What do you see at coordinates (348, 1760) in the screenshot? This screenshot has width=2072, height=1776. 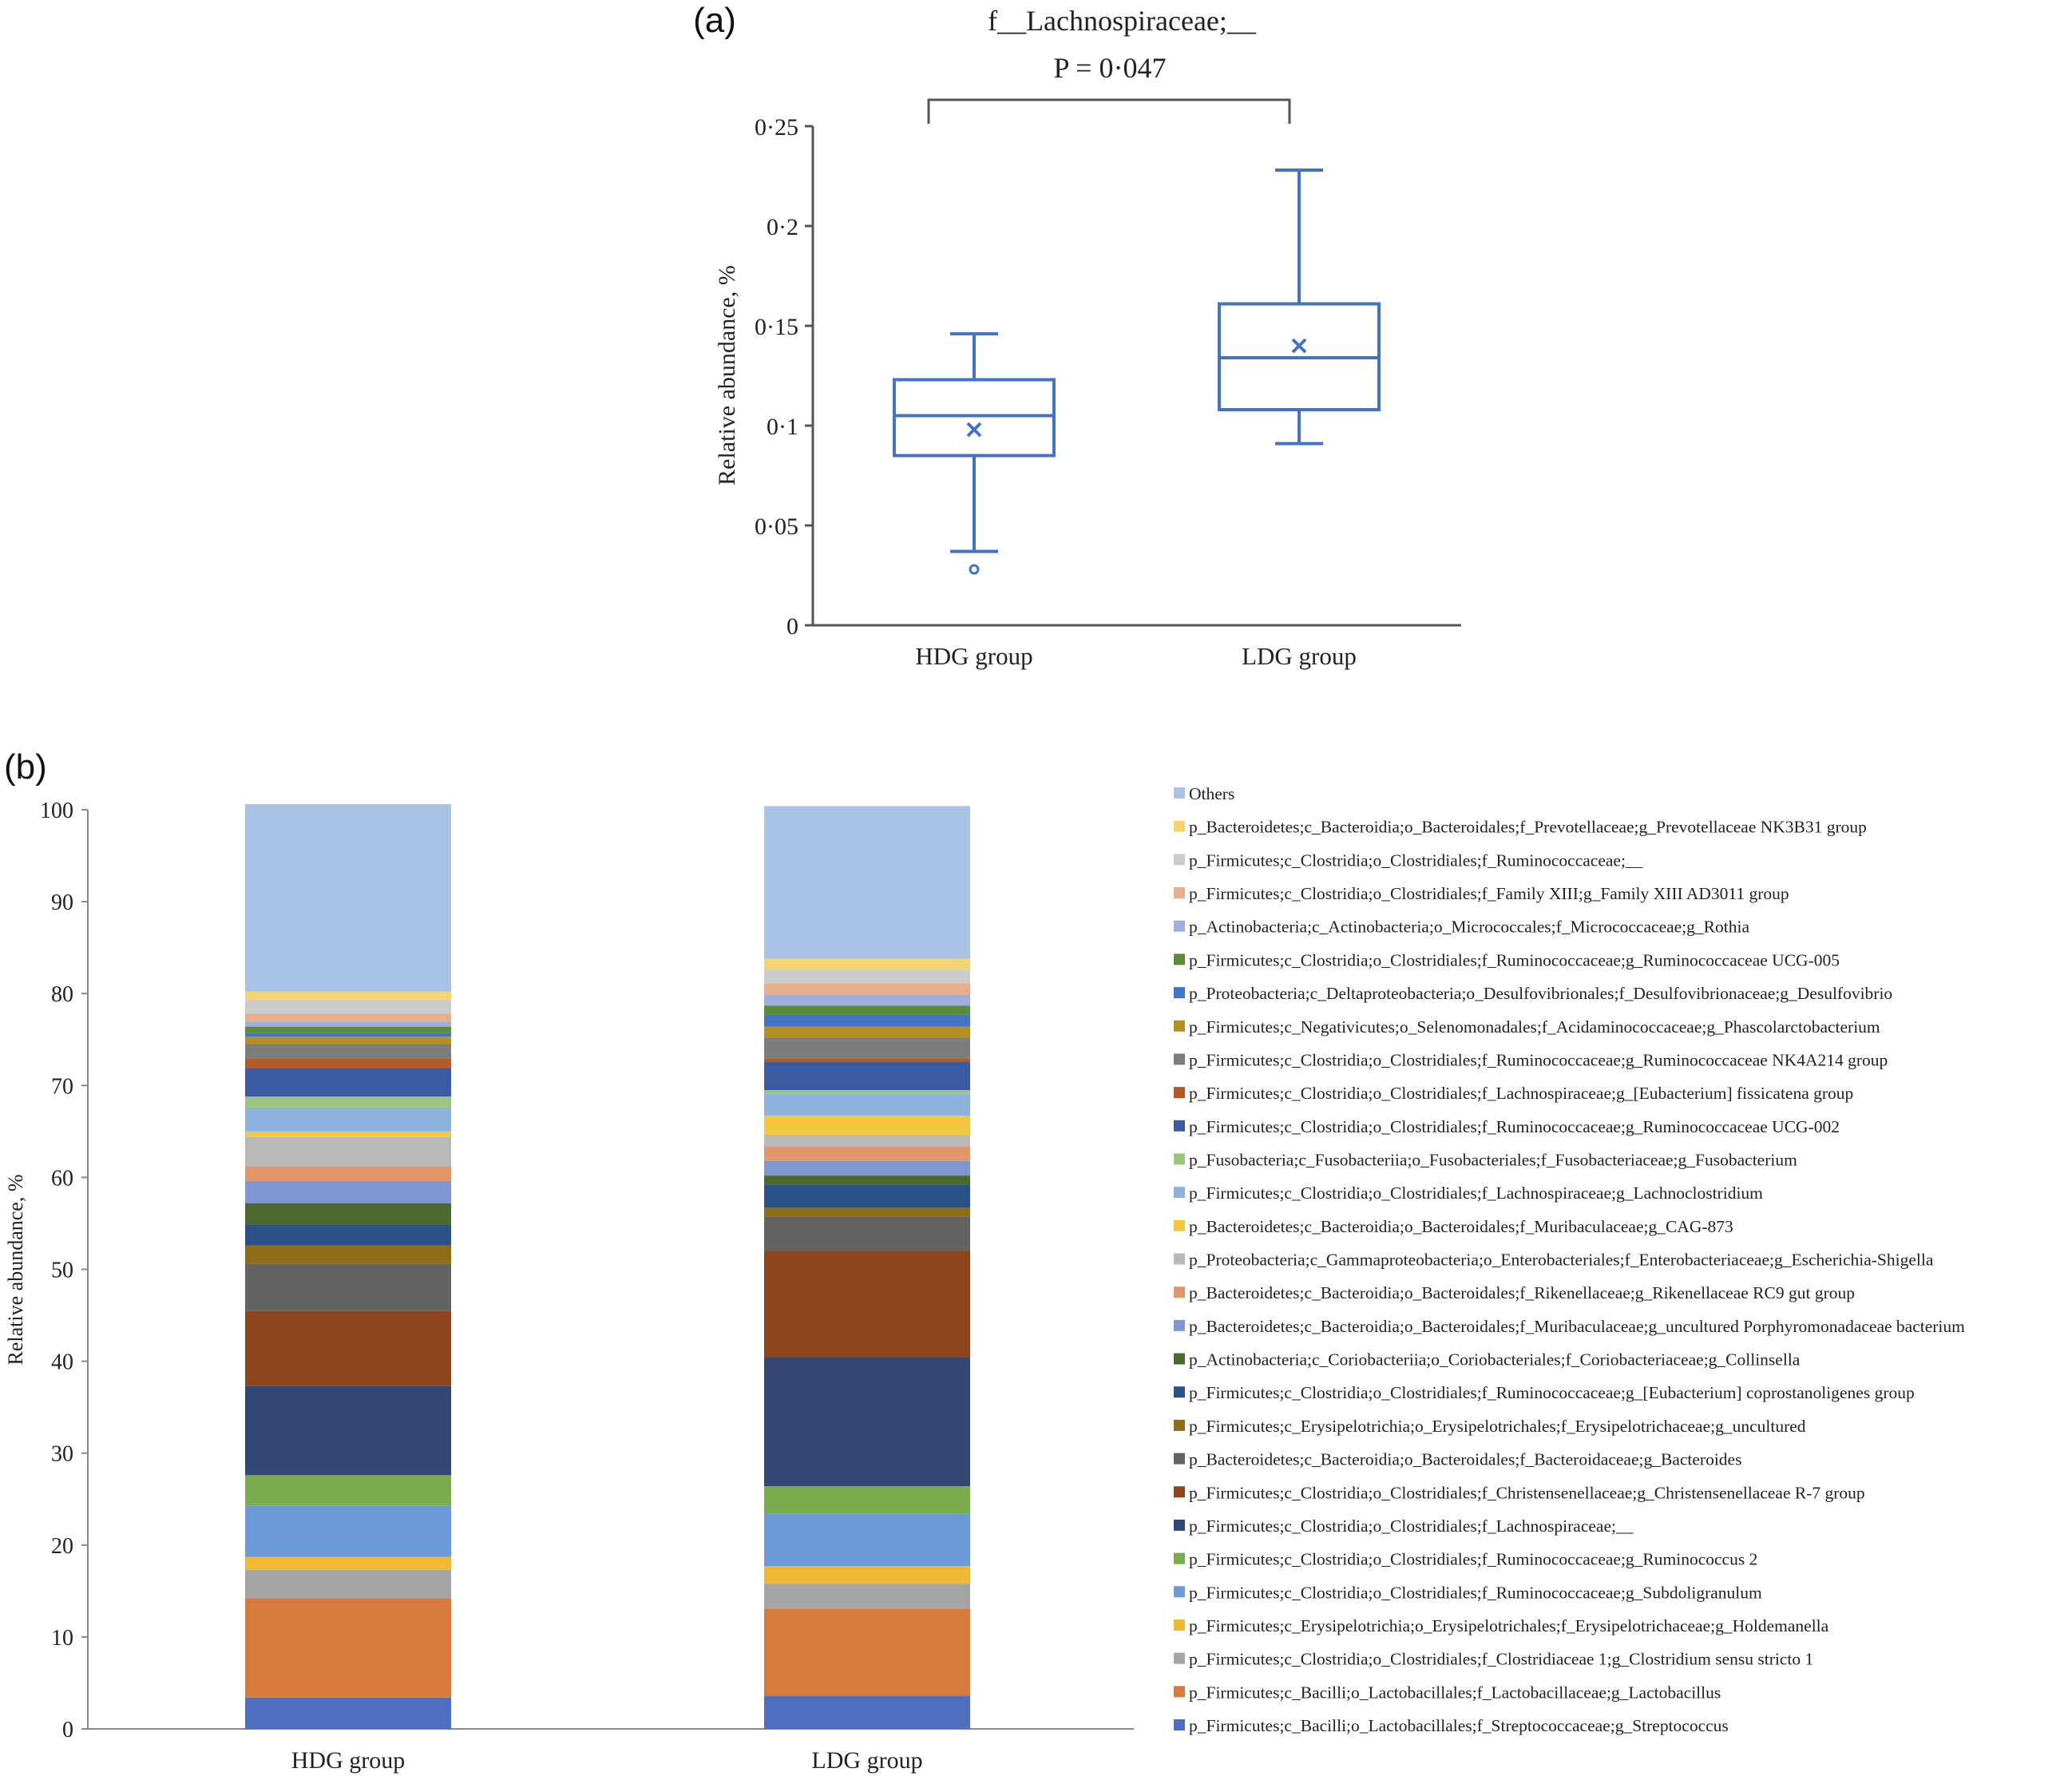 I see `x-label-b: HDG group` at bounding box center [348, 1760].